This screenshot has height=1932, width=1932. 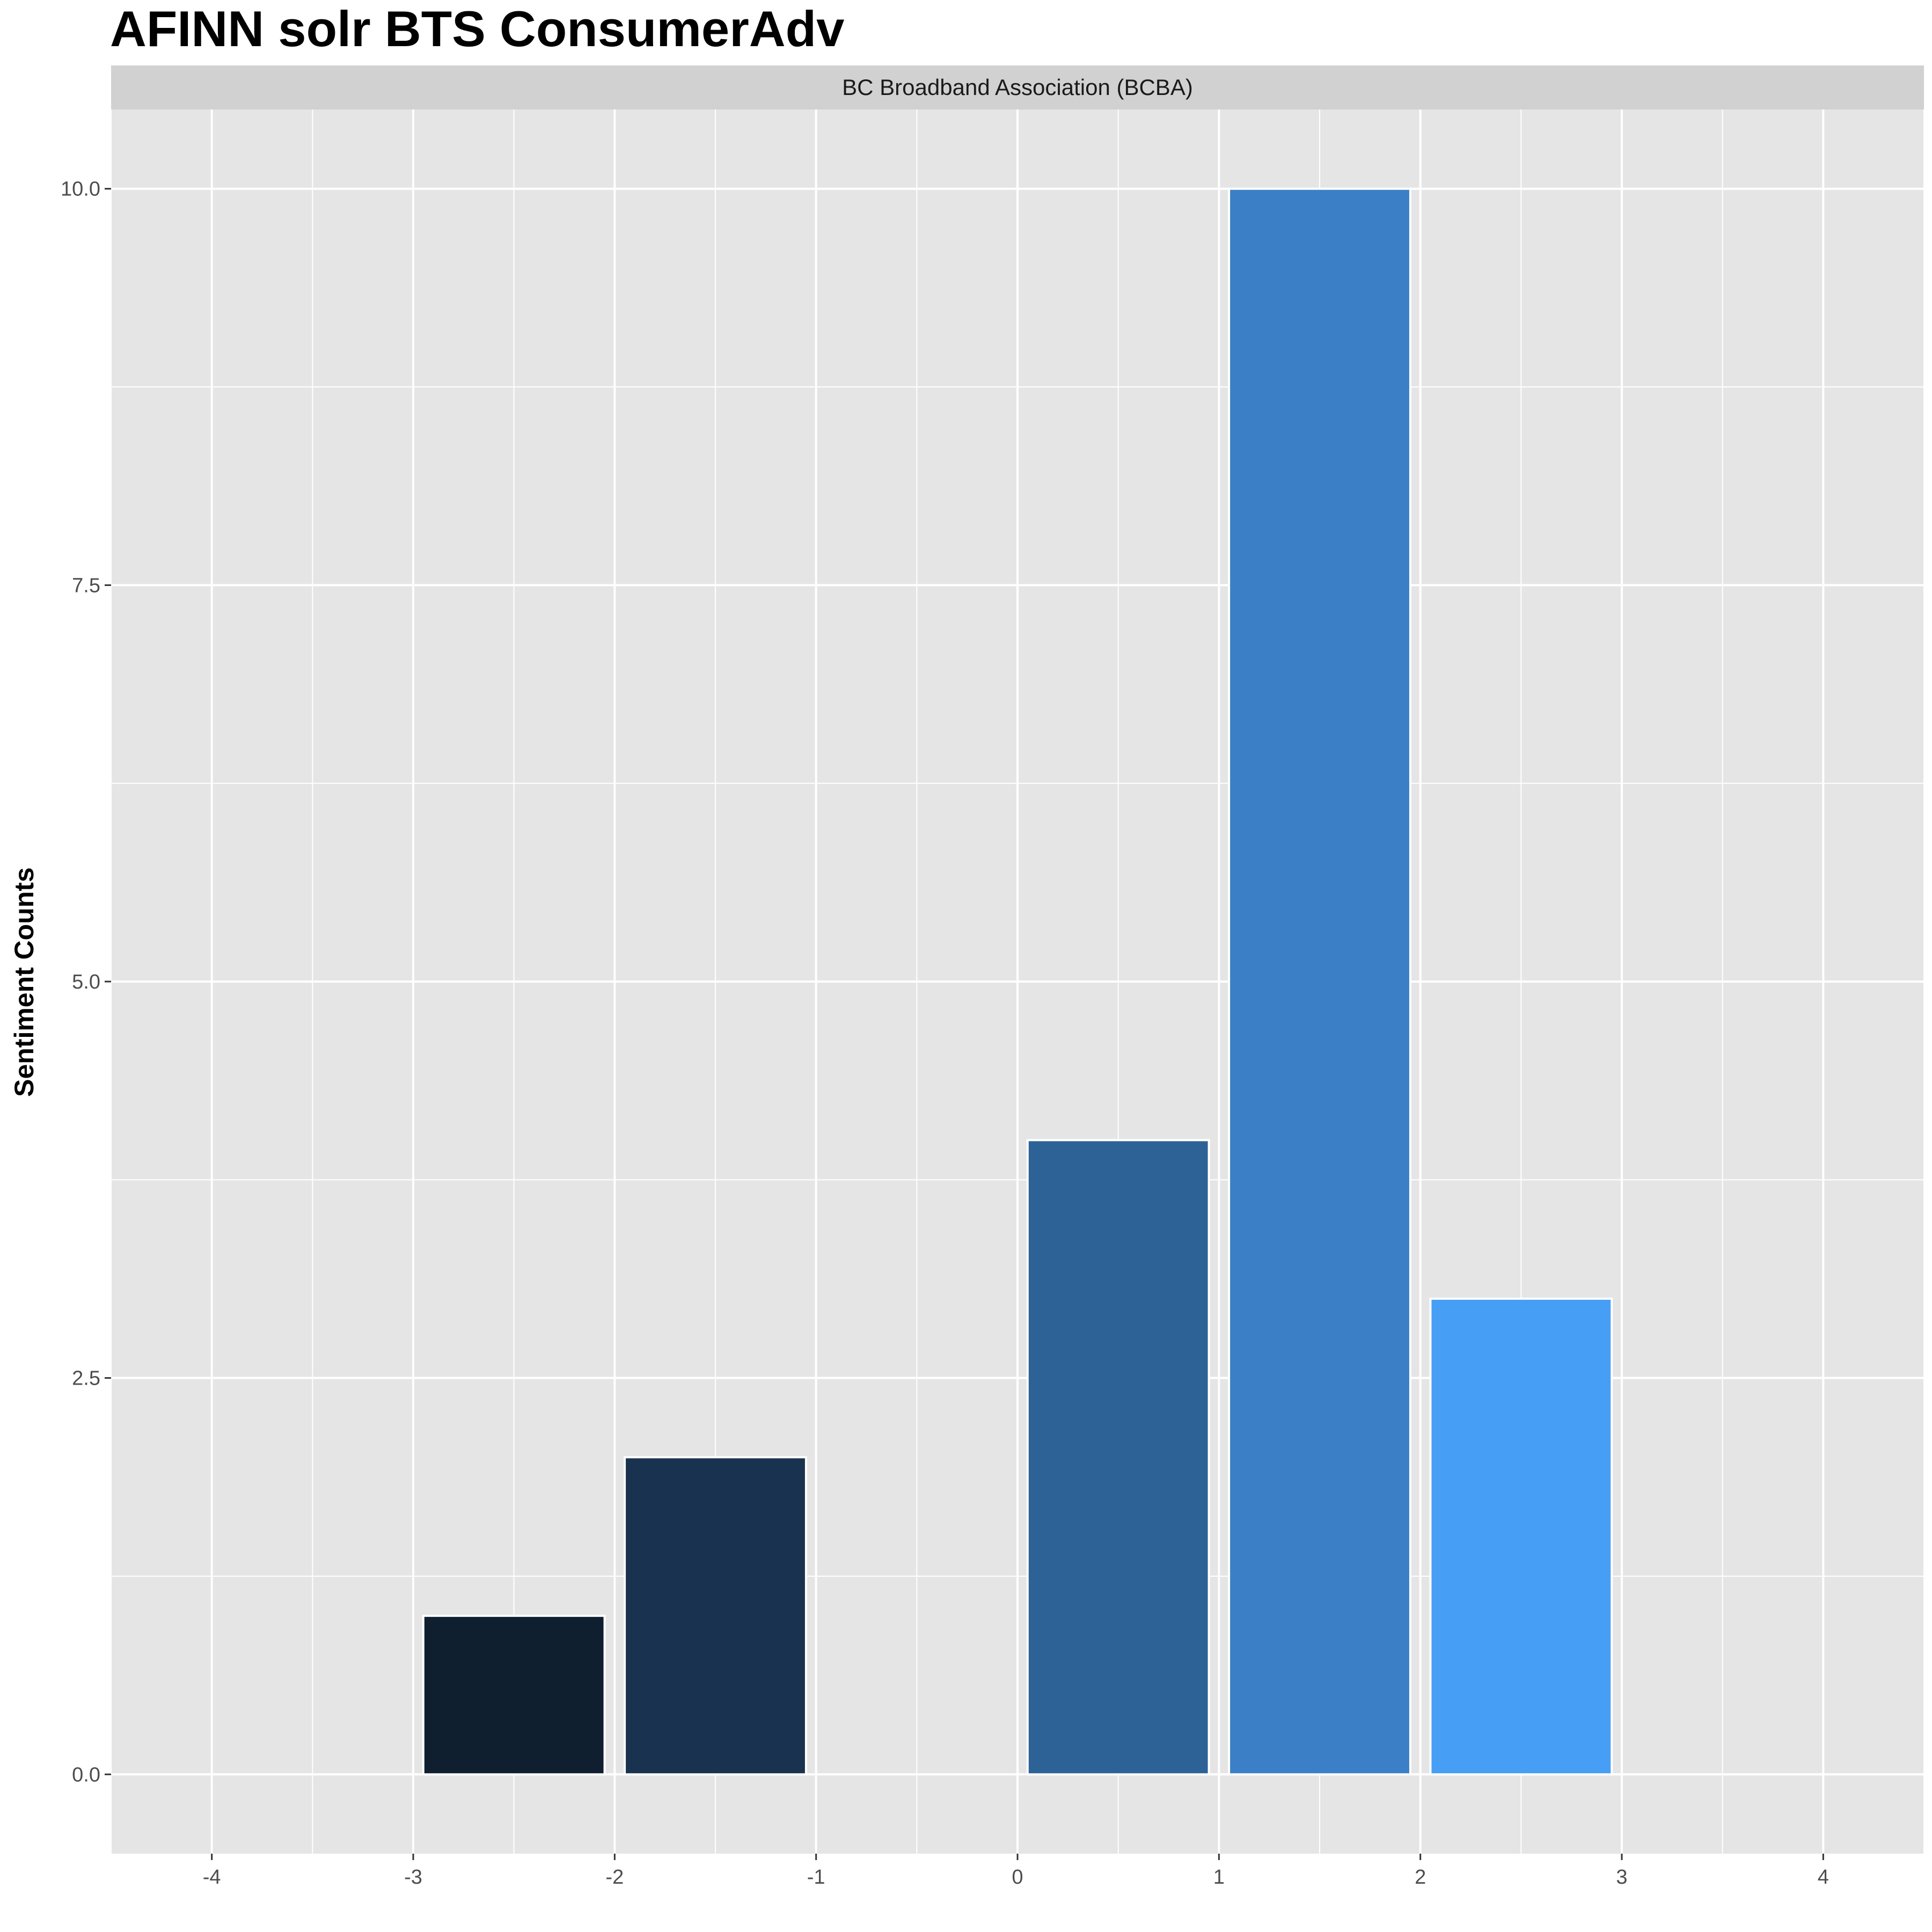 I want to click on bar--3, so click(x=514, y=1695).